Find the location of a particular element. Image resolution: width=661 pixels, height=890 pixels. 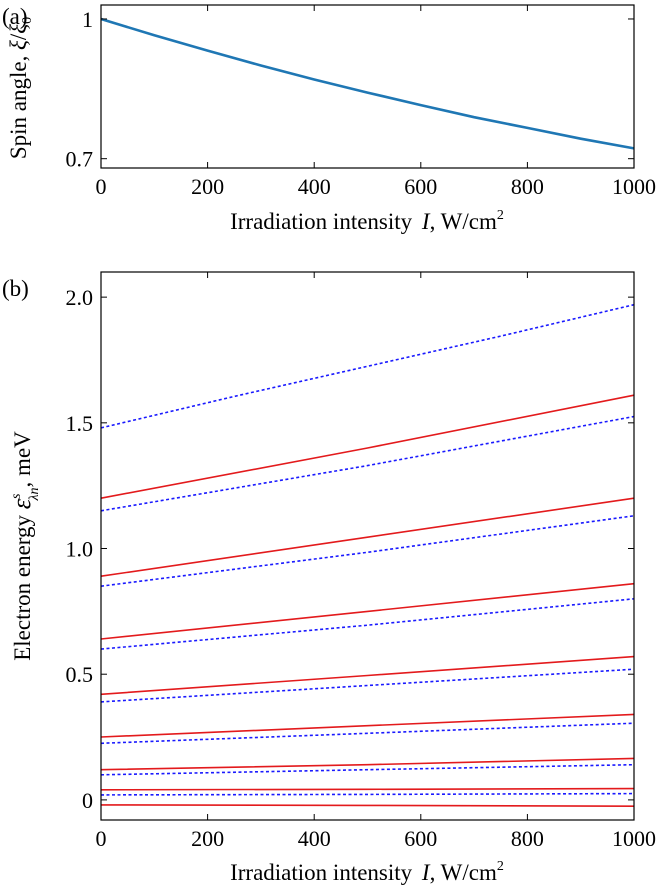

panel-a-x-tick-label: 600 is located at coordinates (420, 186).